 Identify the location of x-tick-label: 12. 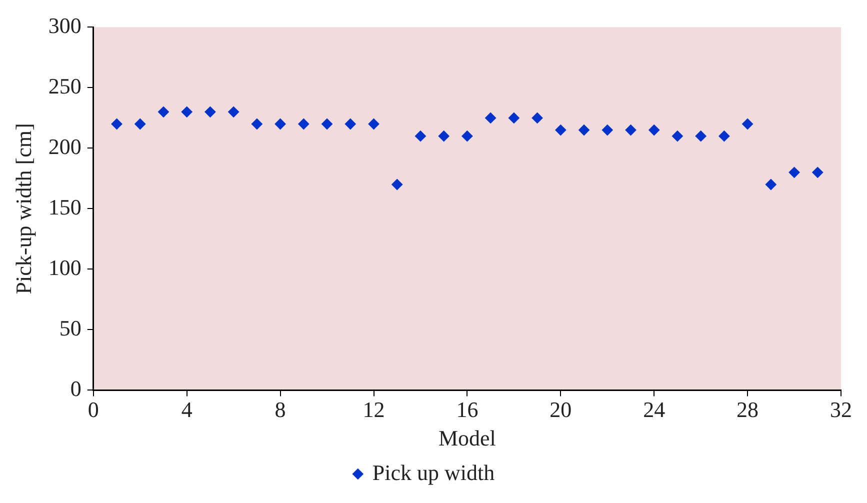
(373, 409).